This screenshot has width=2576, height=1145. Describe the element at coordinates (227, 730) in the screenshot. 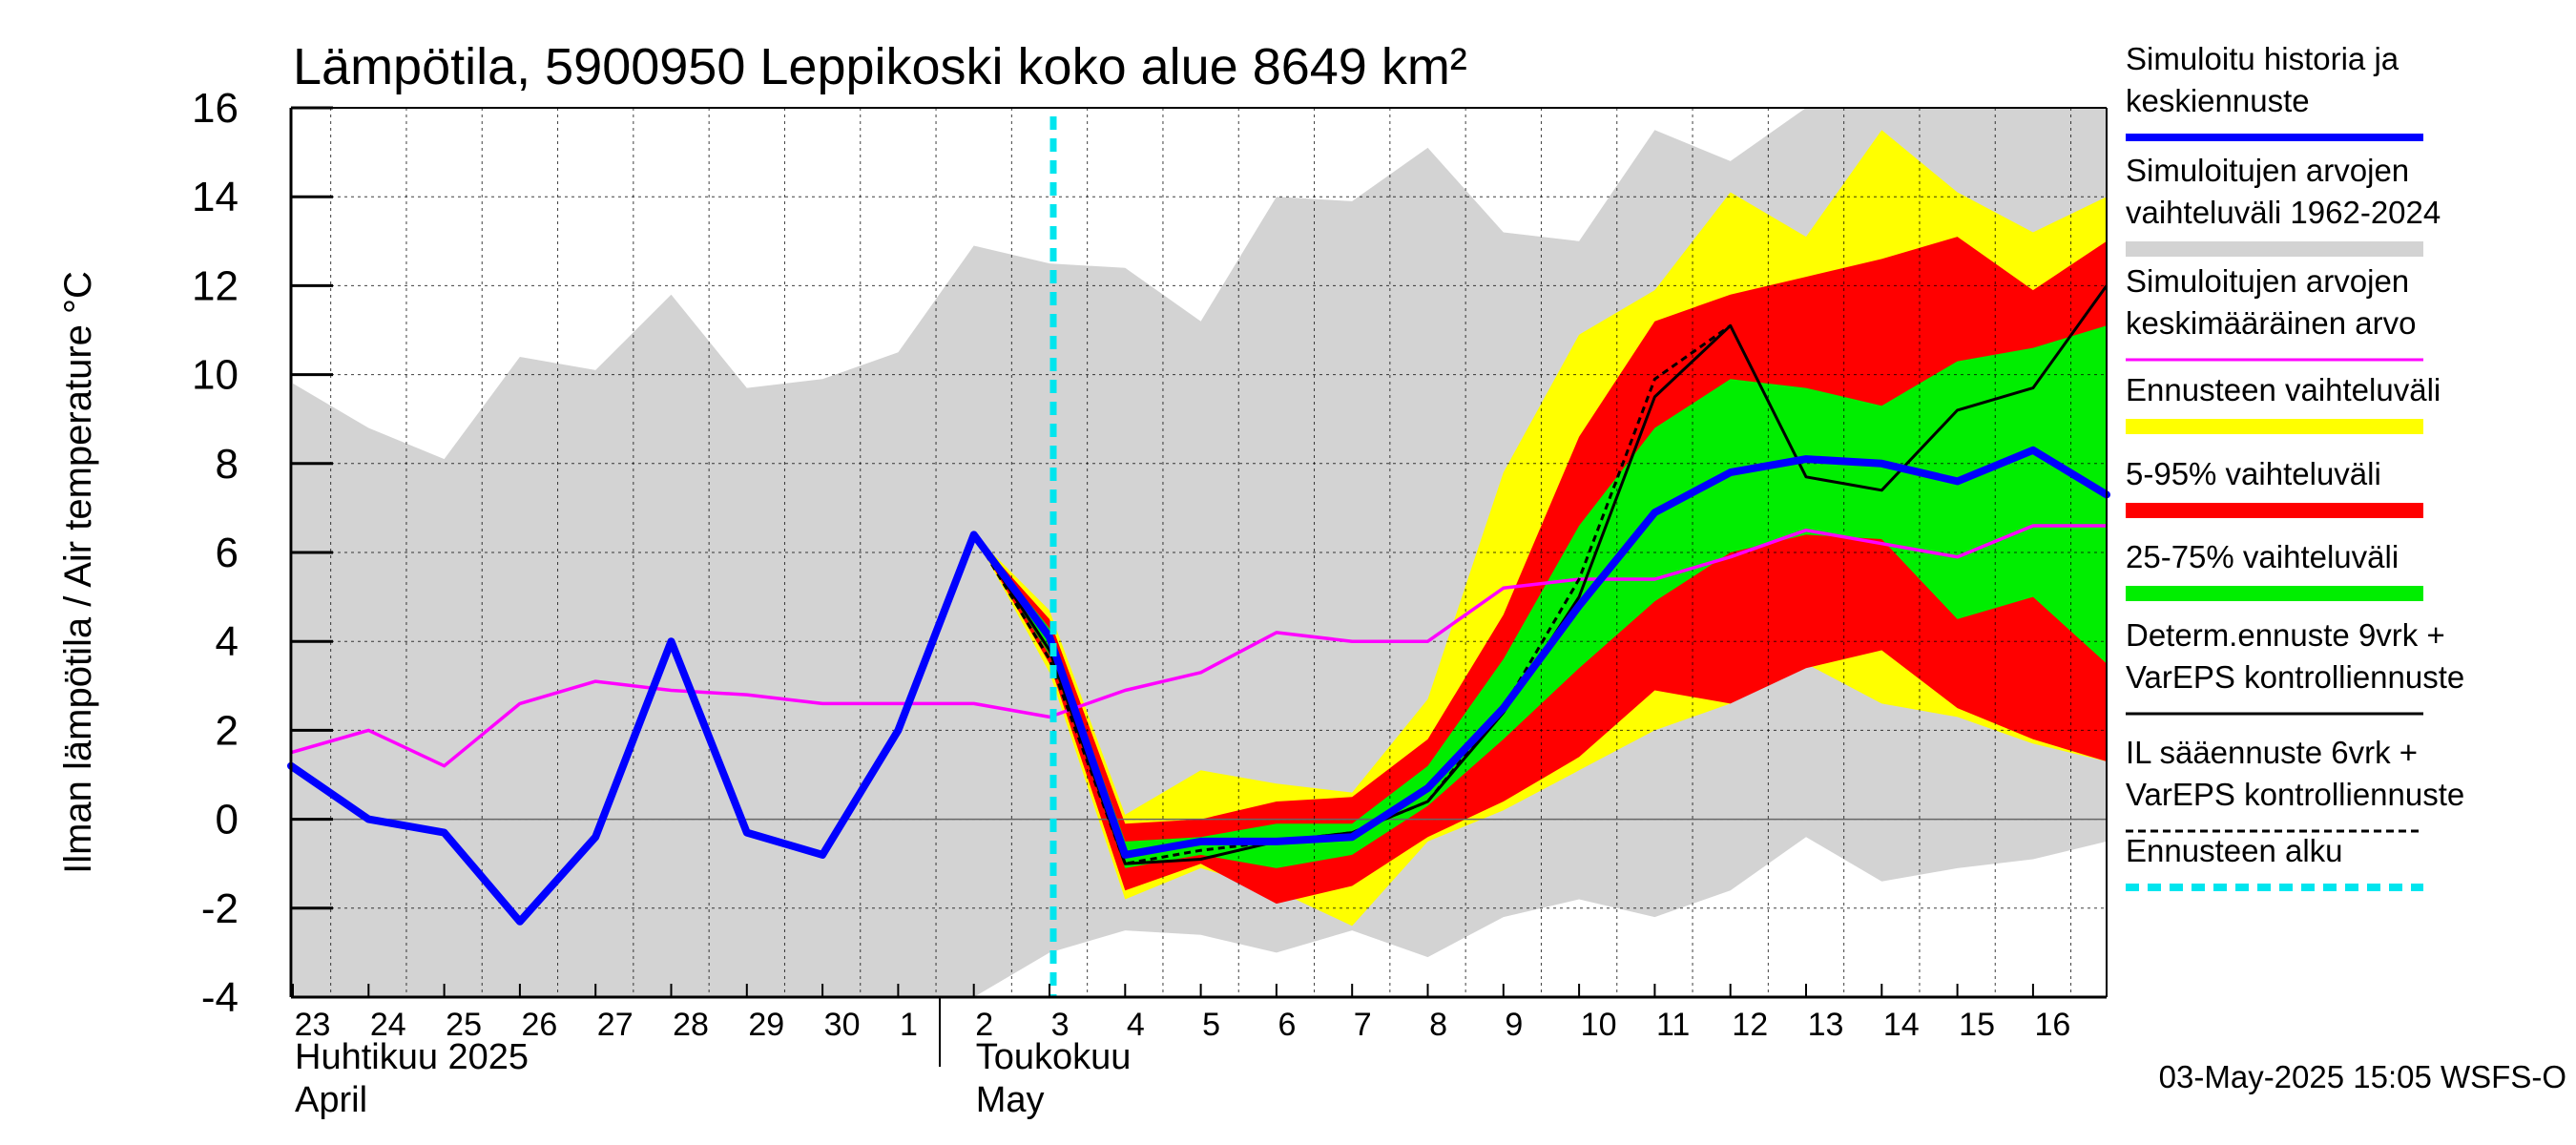

I see `y-tick-label: 2` at that location.